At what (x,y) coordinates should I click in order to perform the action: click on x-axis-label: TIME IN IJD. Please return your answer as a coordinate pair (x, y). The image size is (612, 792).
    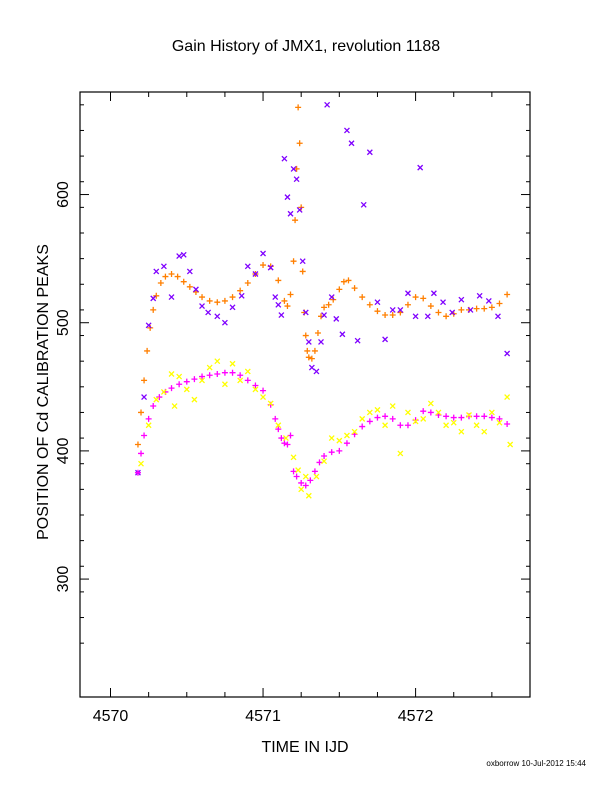
    Looking at the image, I should click on (305, 747).